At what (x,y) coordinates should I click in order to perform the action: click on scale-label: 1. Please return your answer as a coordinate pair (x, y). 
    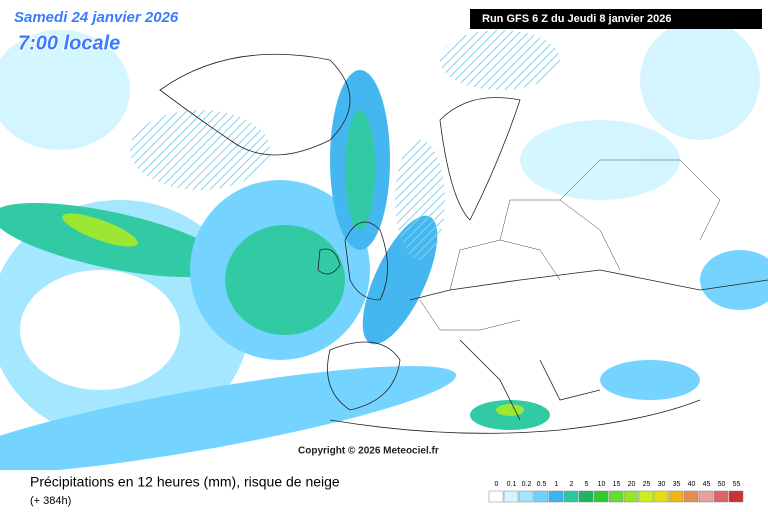
    Looking at the image, I should click on (557, 484).